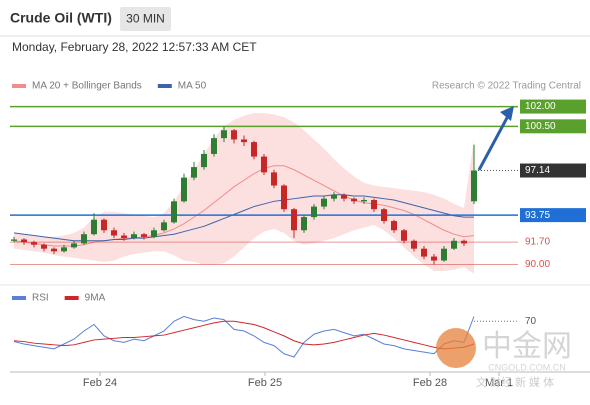 This screenshot has width=590, height=405. Describe the element at coordinates (295, 18) in the screenshot. I see `header-bar` at that location.